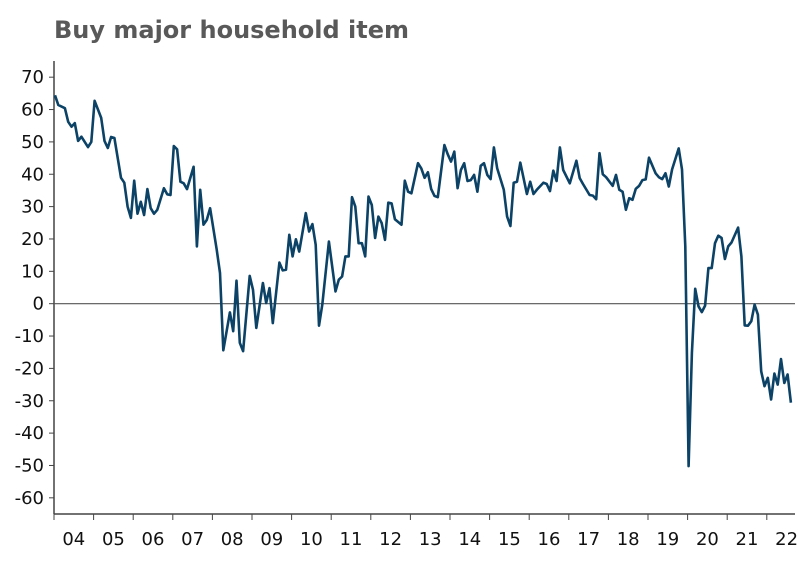  I want to click on x-tick-label: 21, so click(747, 539).